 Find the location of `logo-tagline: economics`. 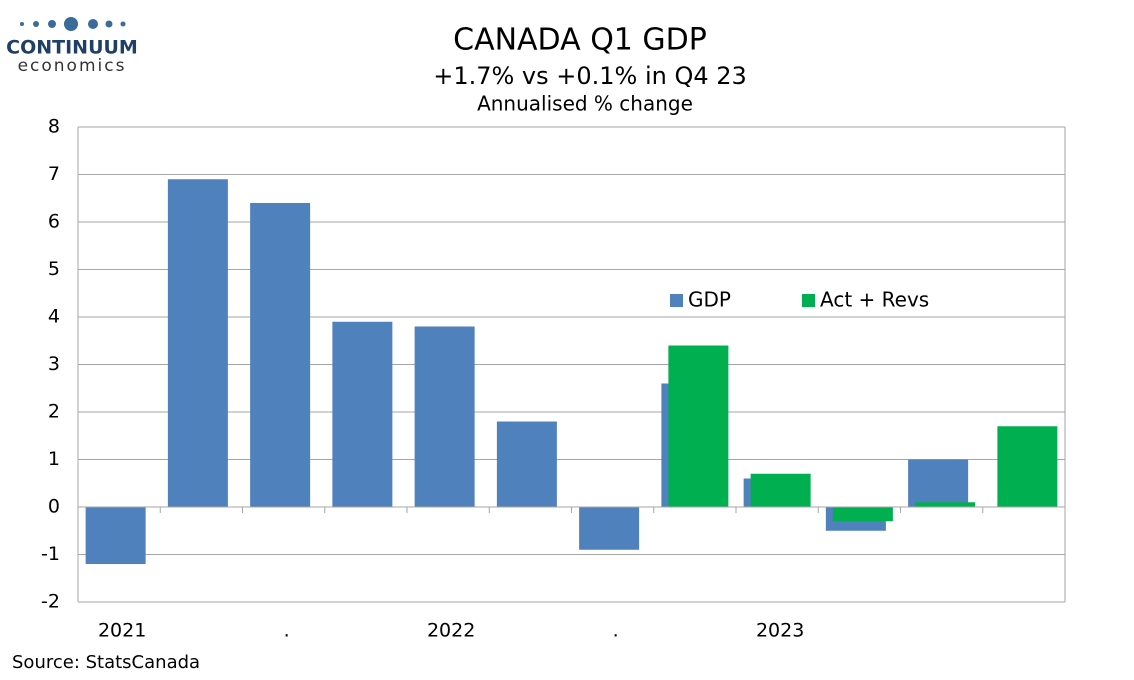

logo-tagline: economics is located at coordinates (72, 66).